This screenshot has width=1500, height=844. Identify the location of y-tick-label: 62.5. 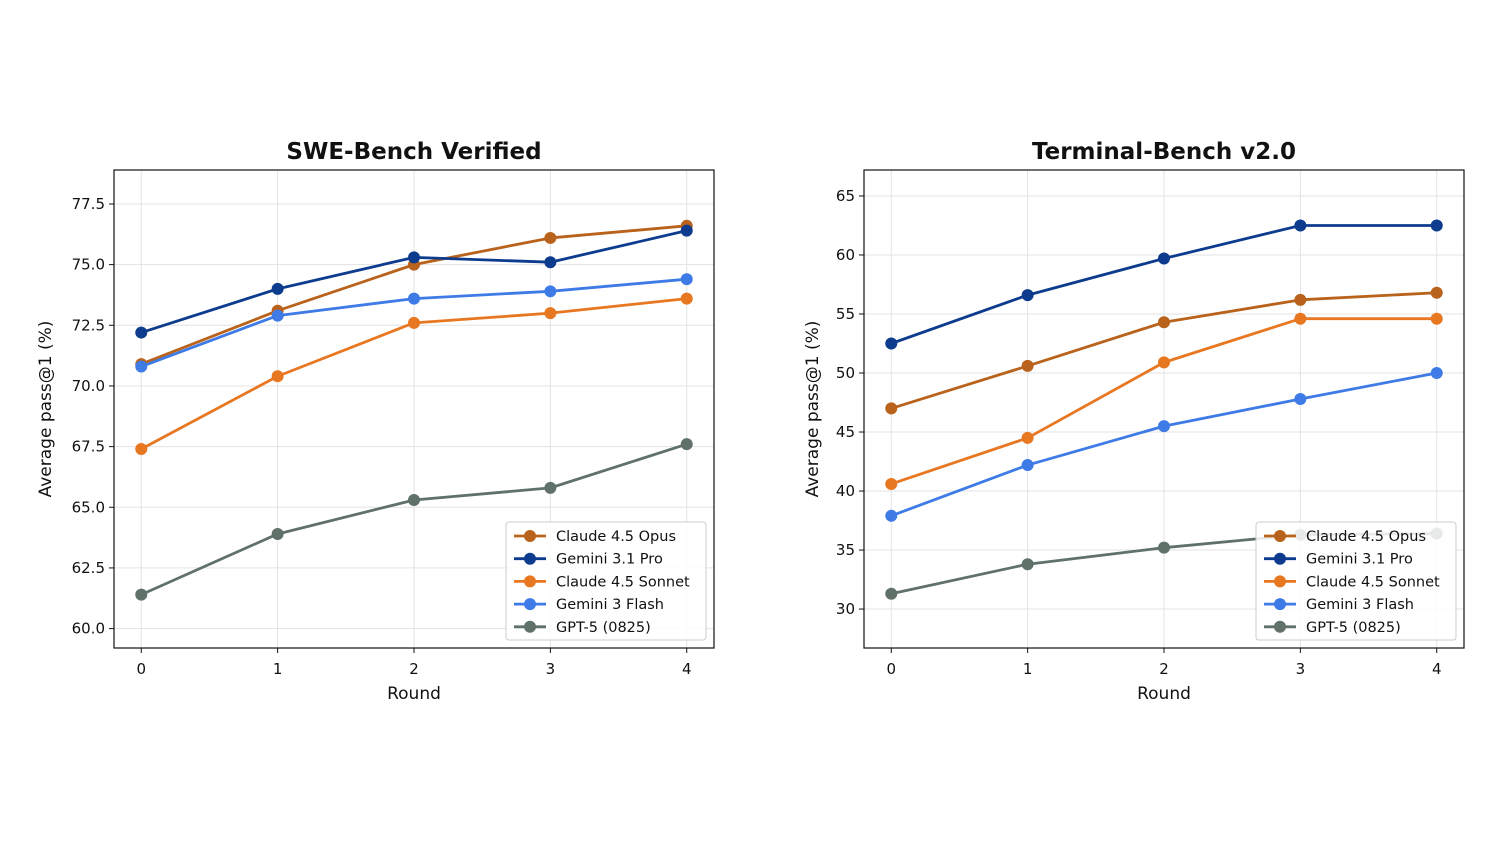
(88, 568).